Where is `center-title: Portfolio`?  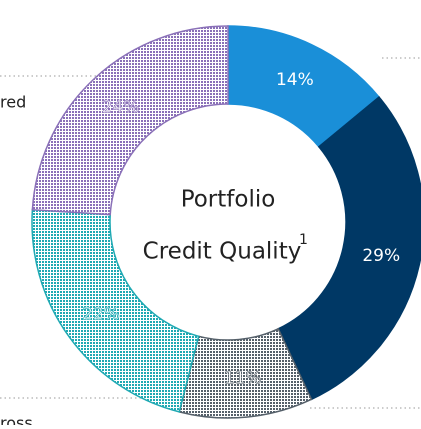
center-title: Portfolio is located at coordinates (228, 200).